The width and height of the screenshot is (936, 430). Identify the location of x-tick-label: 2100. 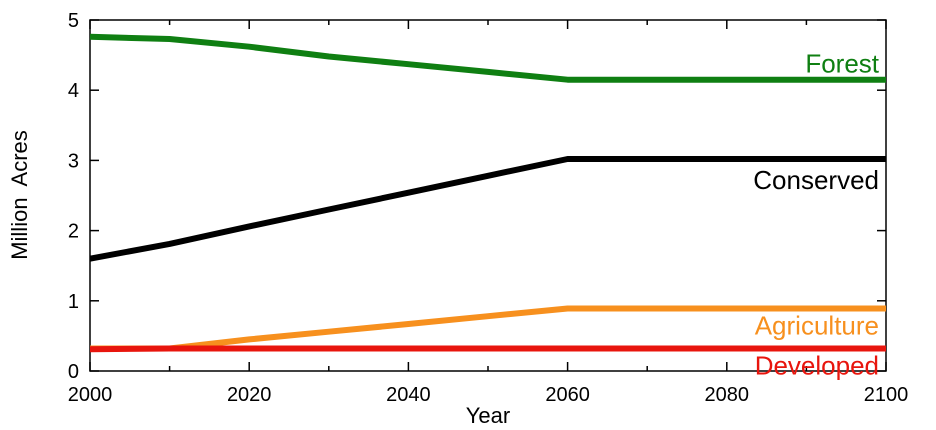
(886, 395).